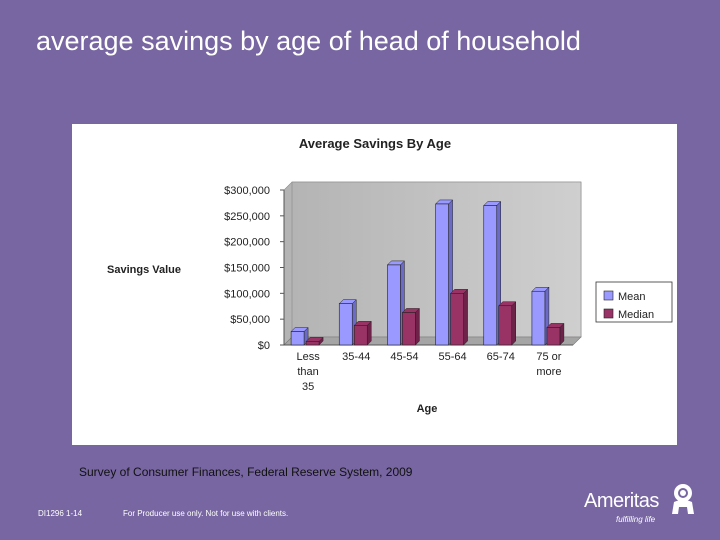 Image resolution: width=720 pixels, height=540 pixels. I want to click on y-tick-label: $100,000, so click(247, 294).